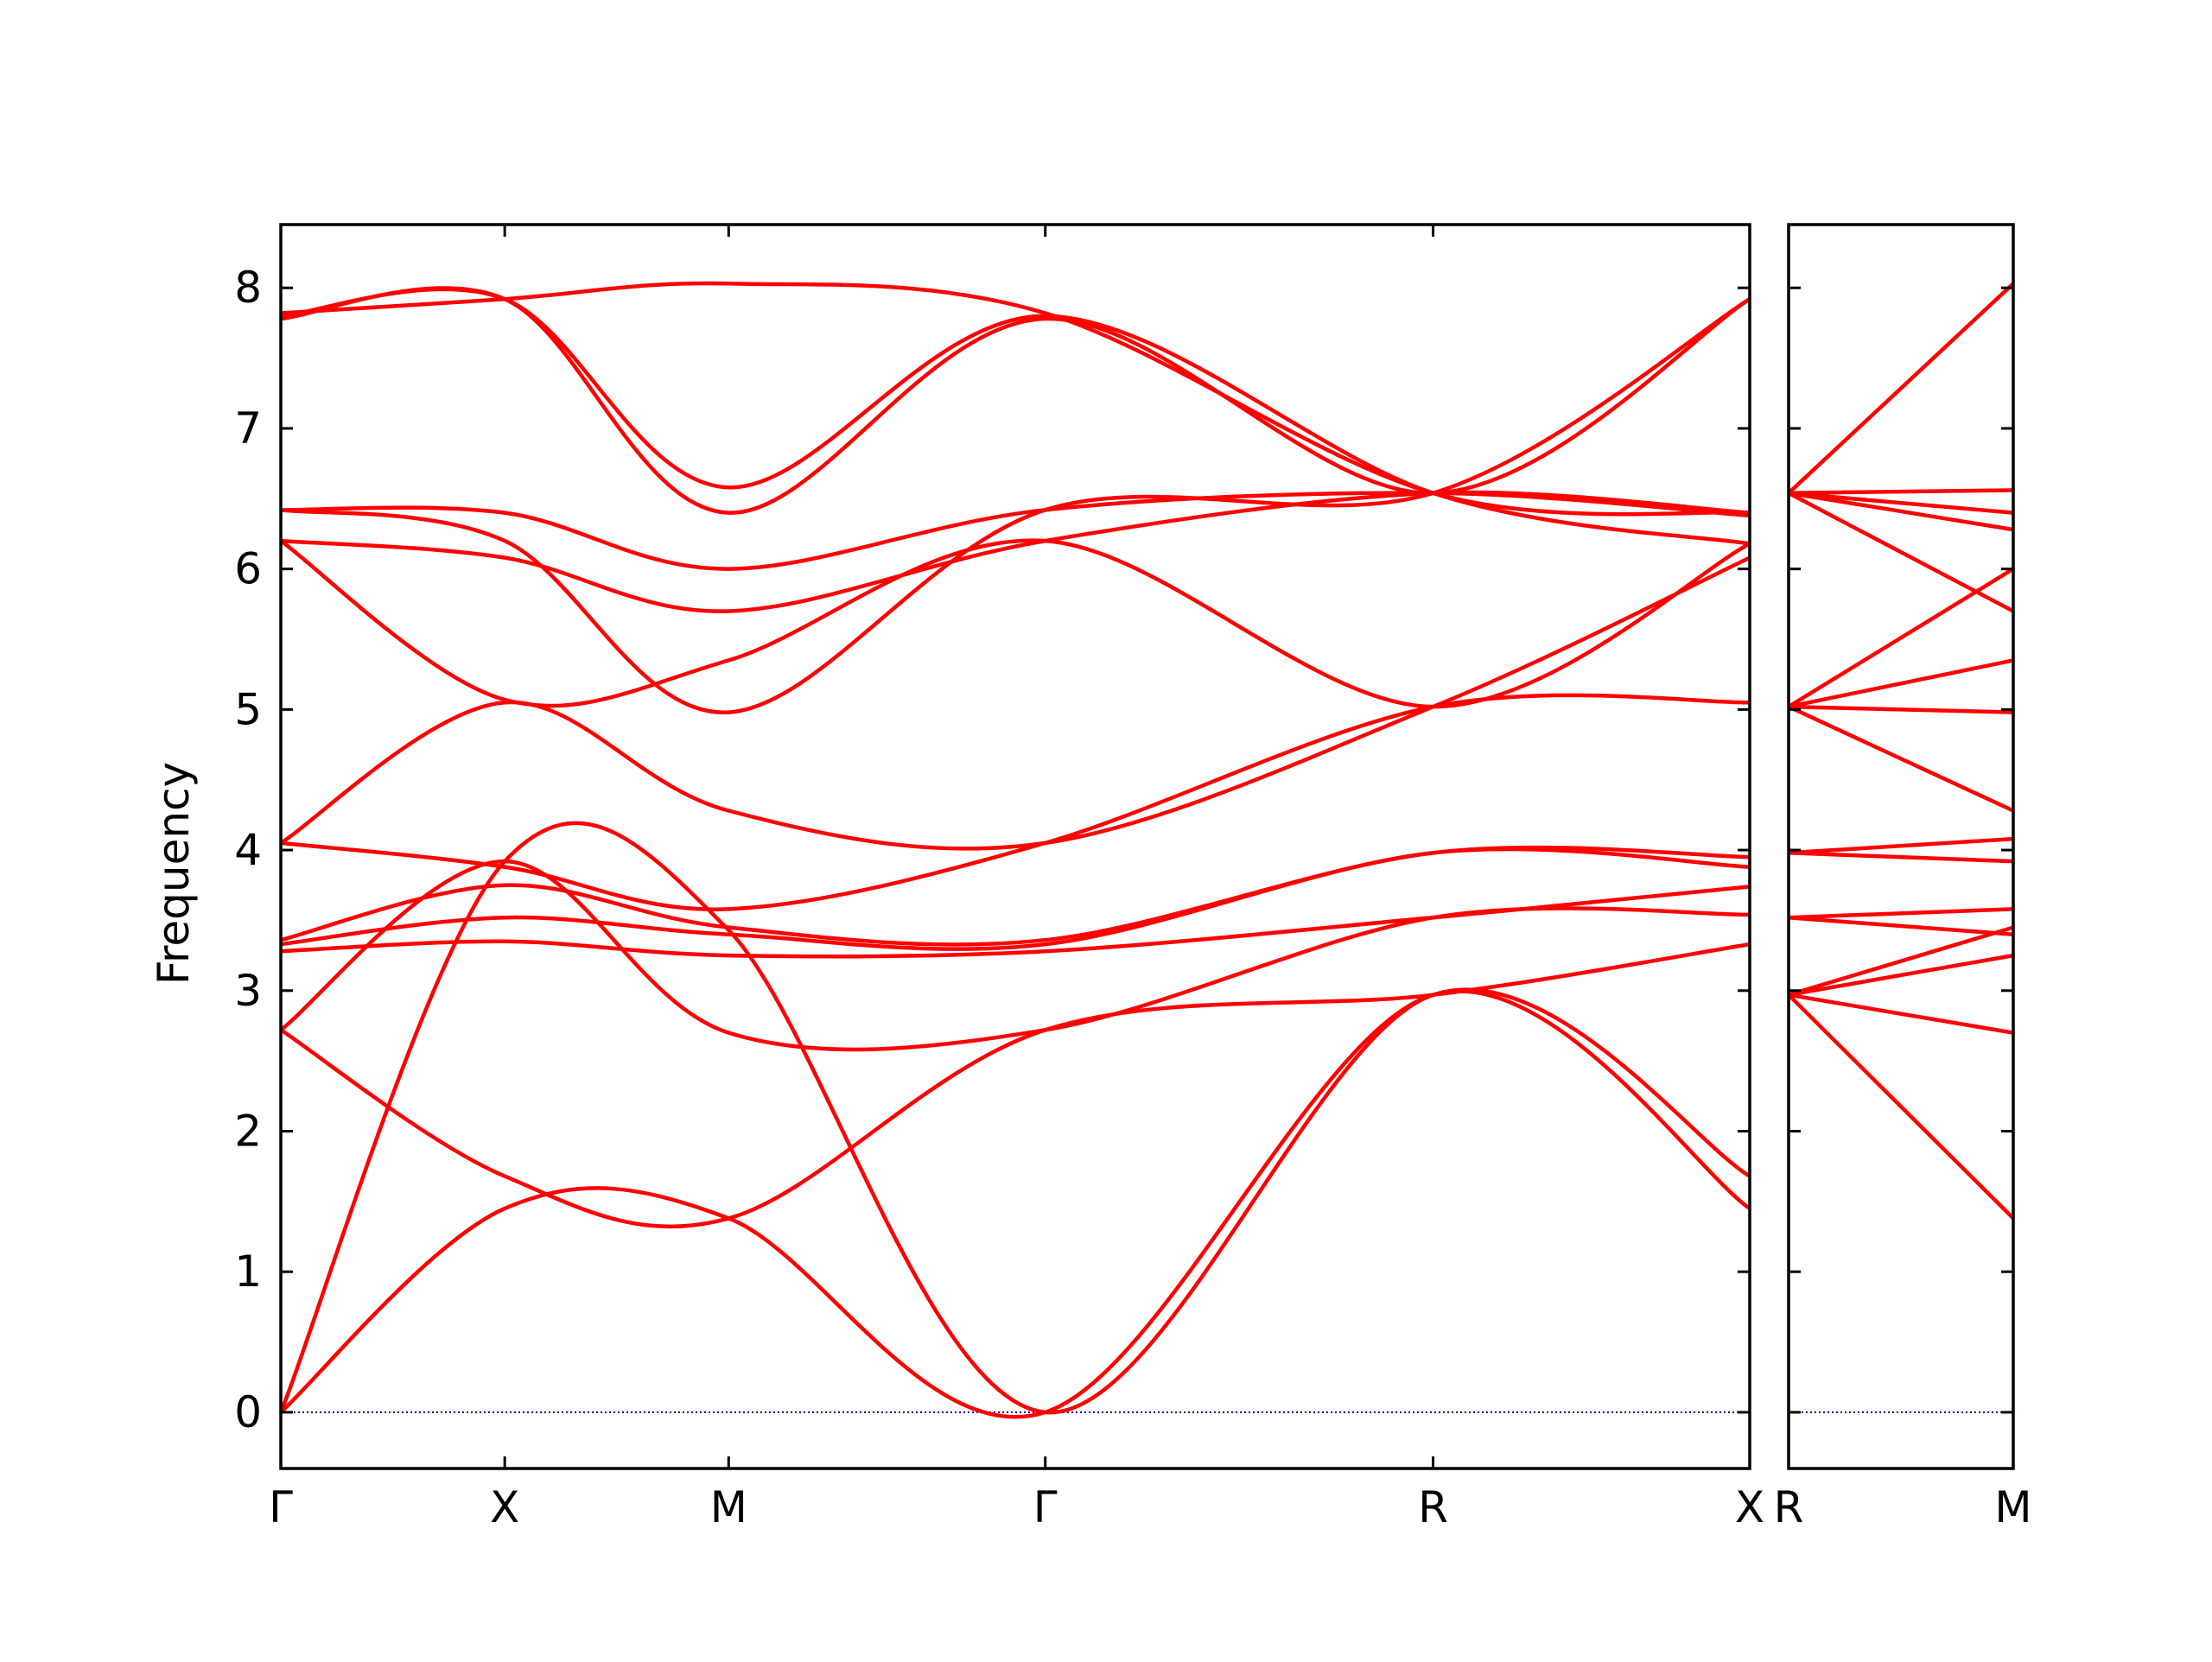 This screenshot has height=1662, width=2212. Describe the element at coordinates (248, 709) in the screenshot. I see `y-tick-label: 5` at that location.